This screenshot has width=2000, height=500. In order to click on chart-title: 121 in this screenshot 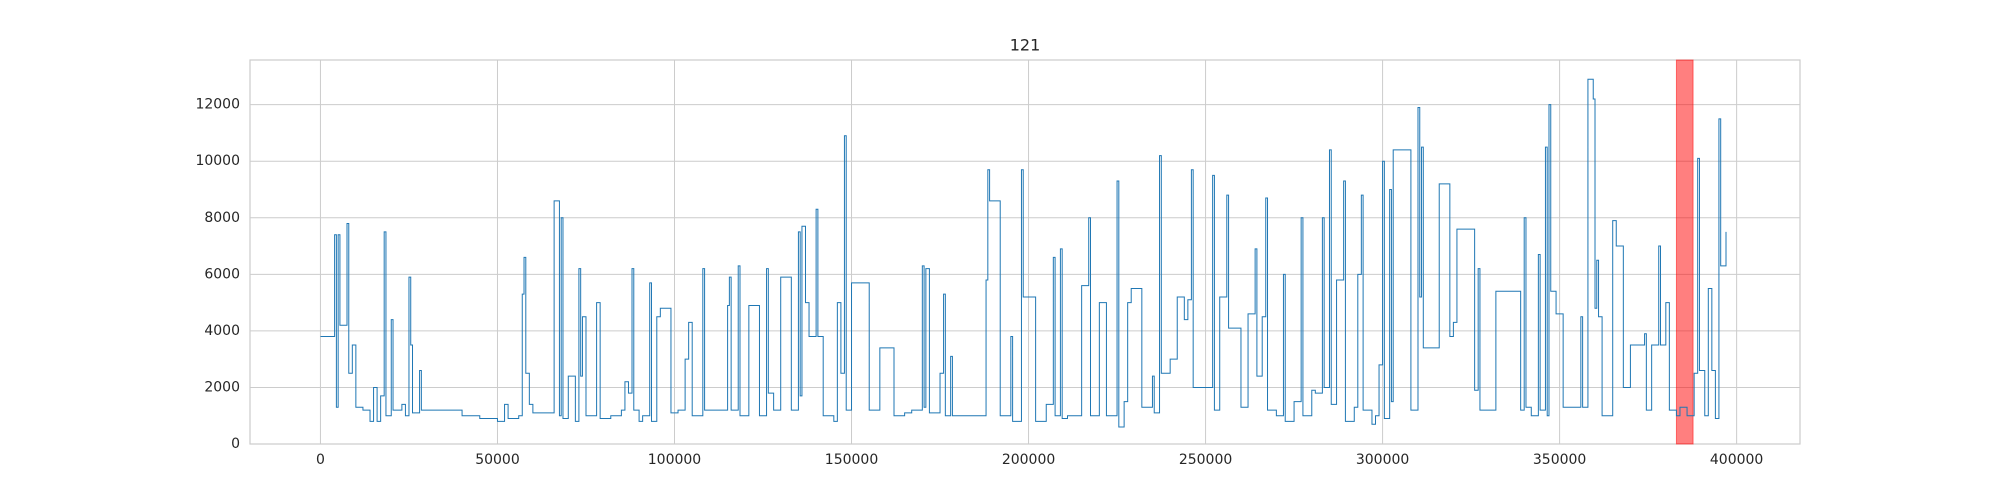, I will do `click(1025, 45)`.